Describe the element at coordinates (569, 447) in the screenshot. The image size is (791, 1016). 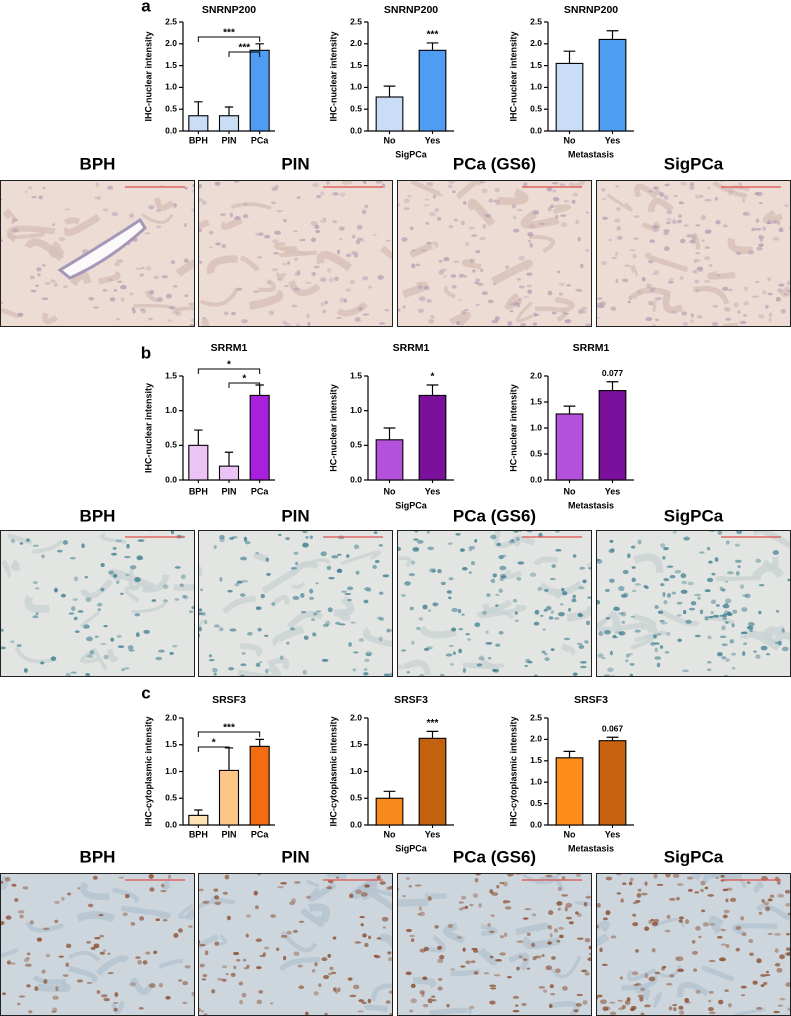
I see `bar` at that location.